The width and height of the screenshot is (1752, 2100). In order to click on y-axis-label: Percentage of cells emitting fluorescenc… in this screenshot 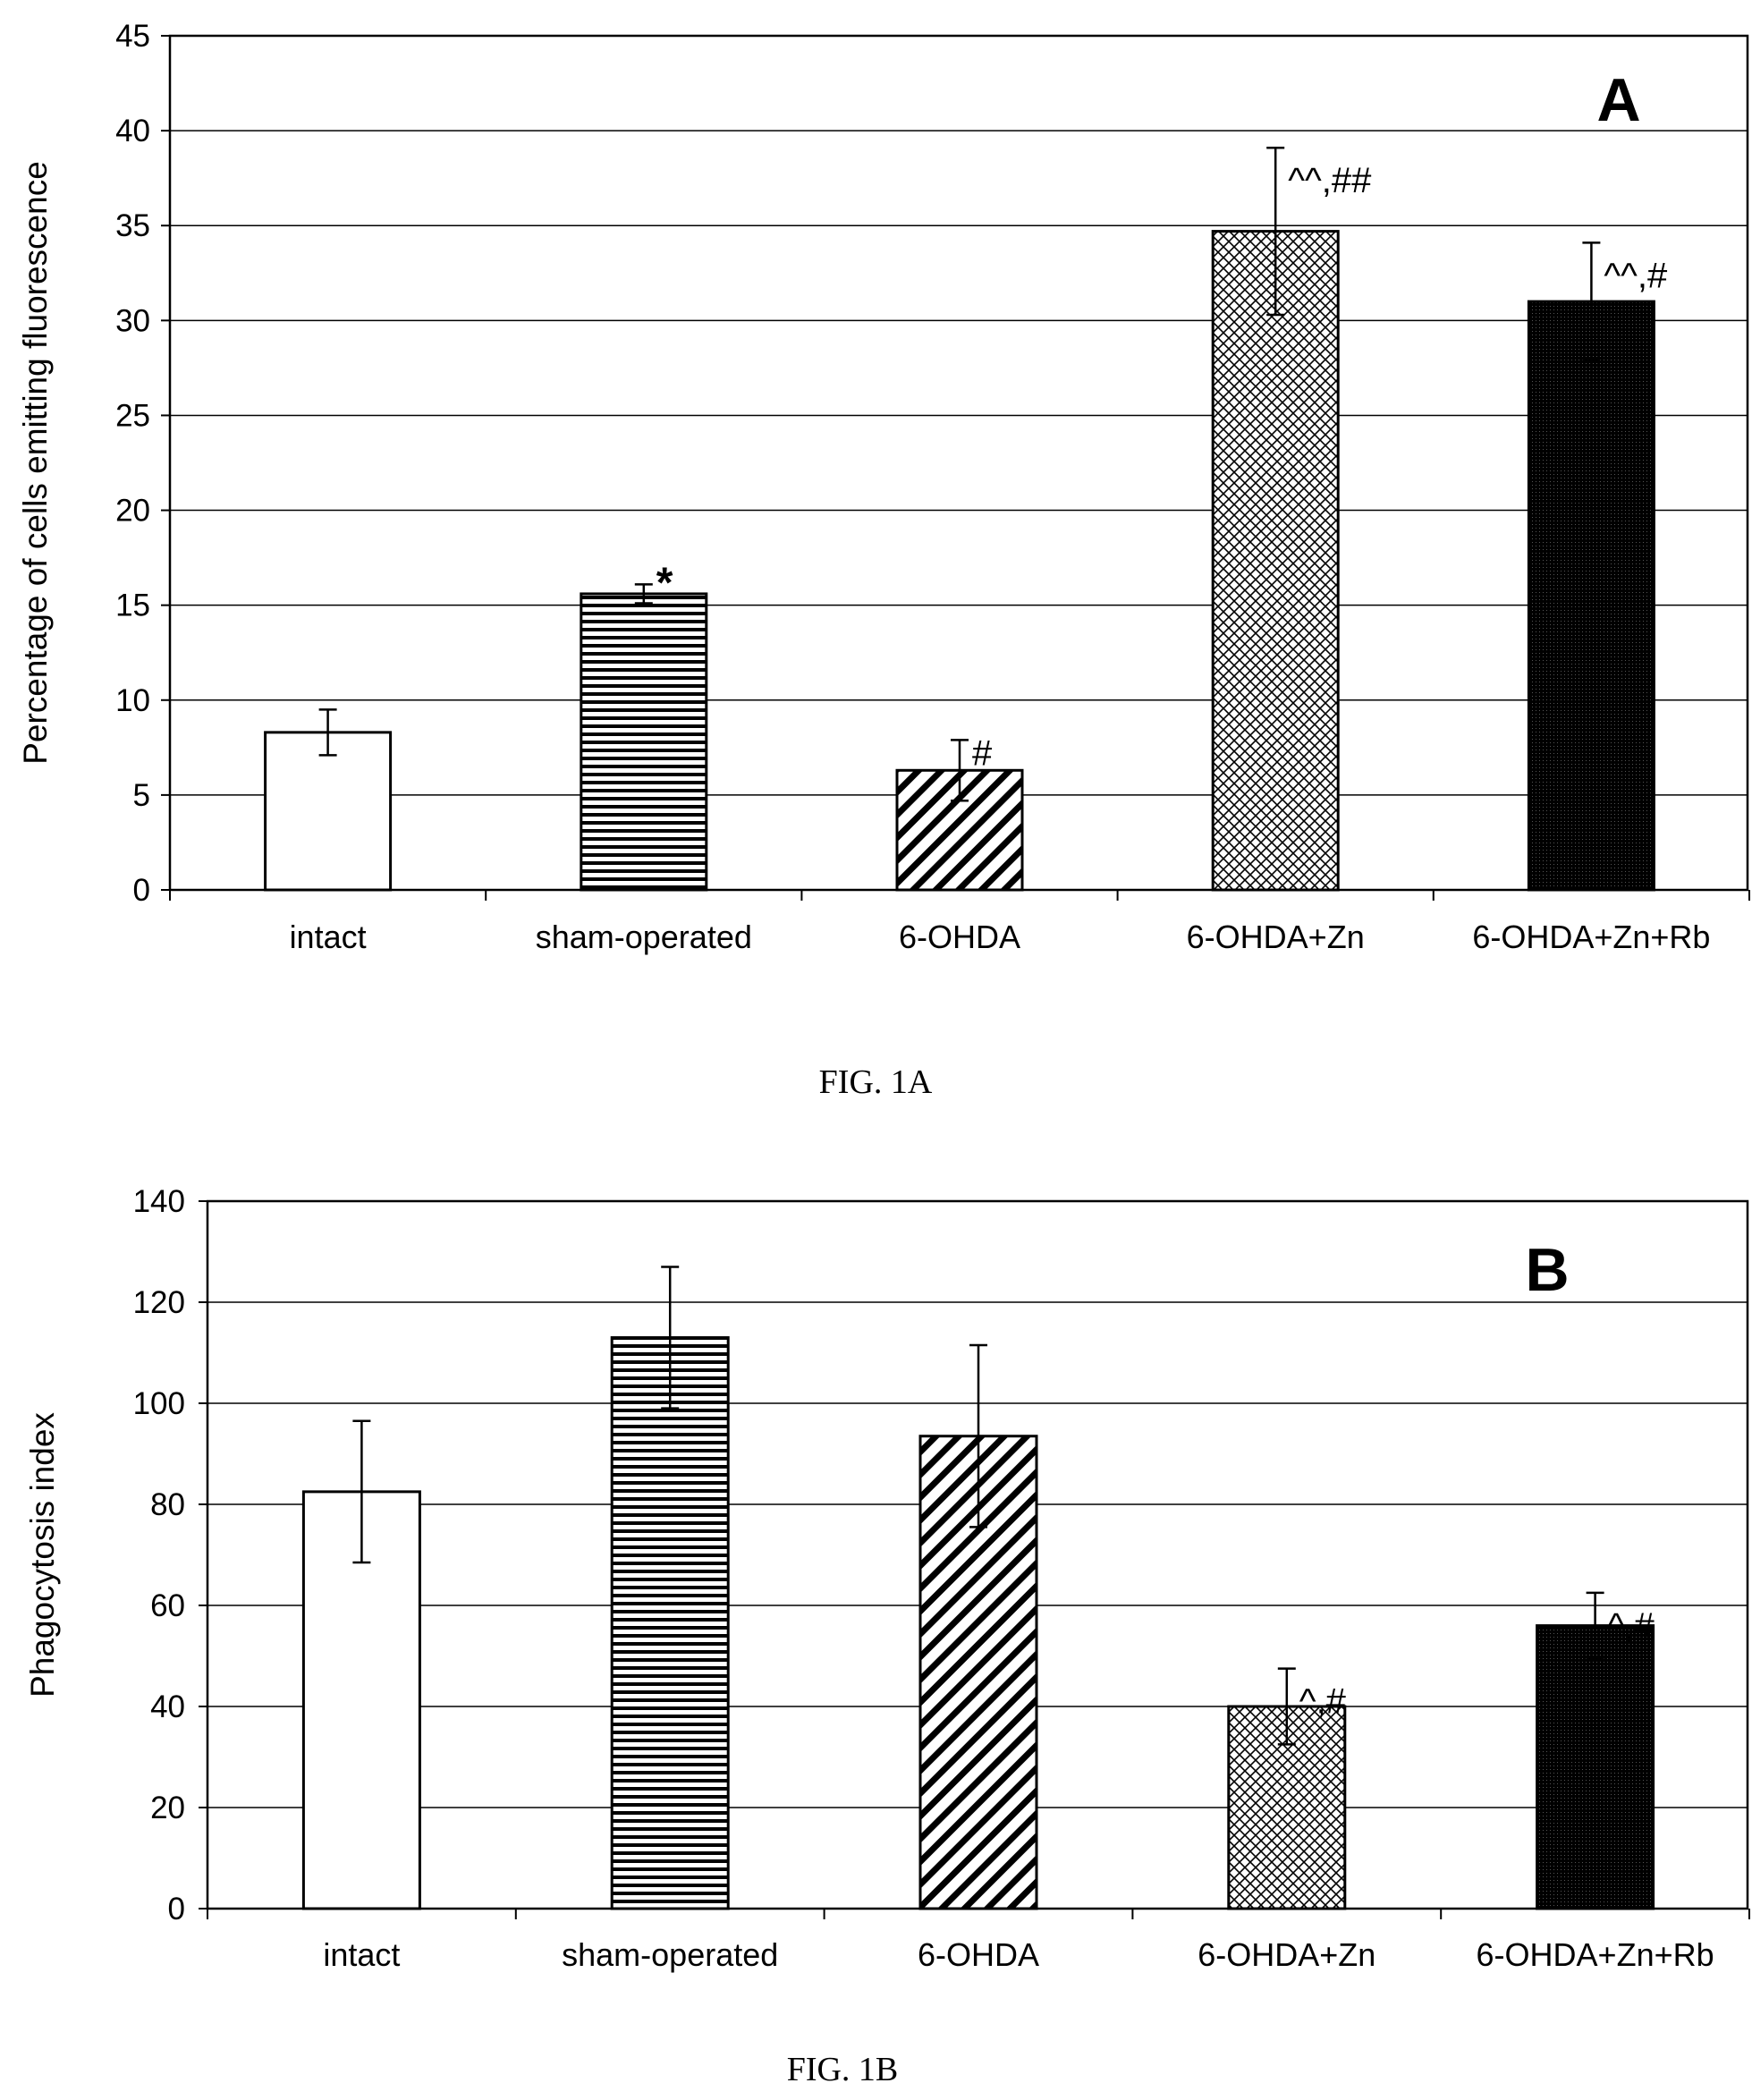, I will do `click(35, 463)`.